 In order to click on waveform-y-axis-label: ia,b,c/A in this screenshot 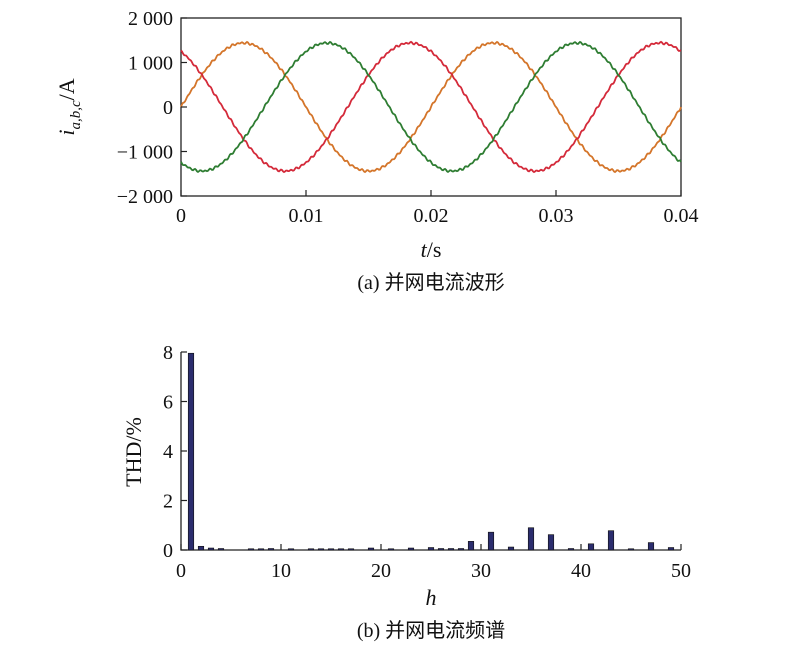, I will do `click(69, 106)`.